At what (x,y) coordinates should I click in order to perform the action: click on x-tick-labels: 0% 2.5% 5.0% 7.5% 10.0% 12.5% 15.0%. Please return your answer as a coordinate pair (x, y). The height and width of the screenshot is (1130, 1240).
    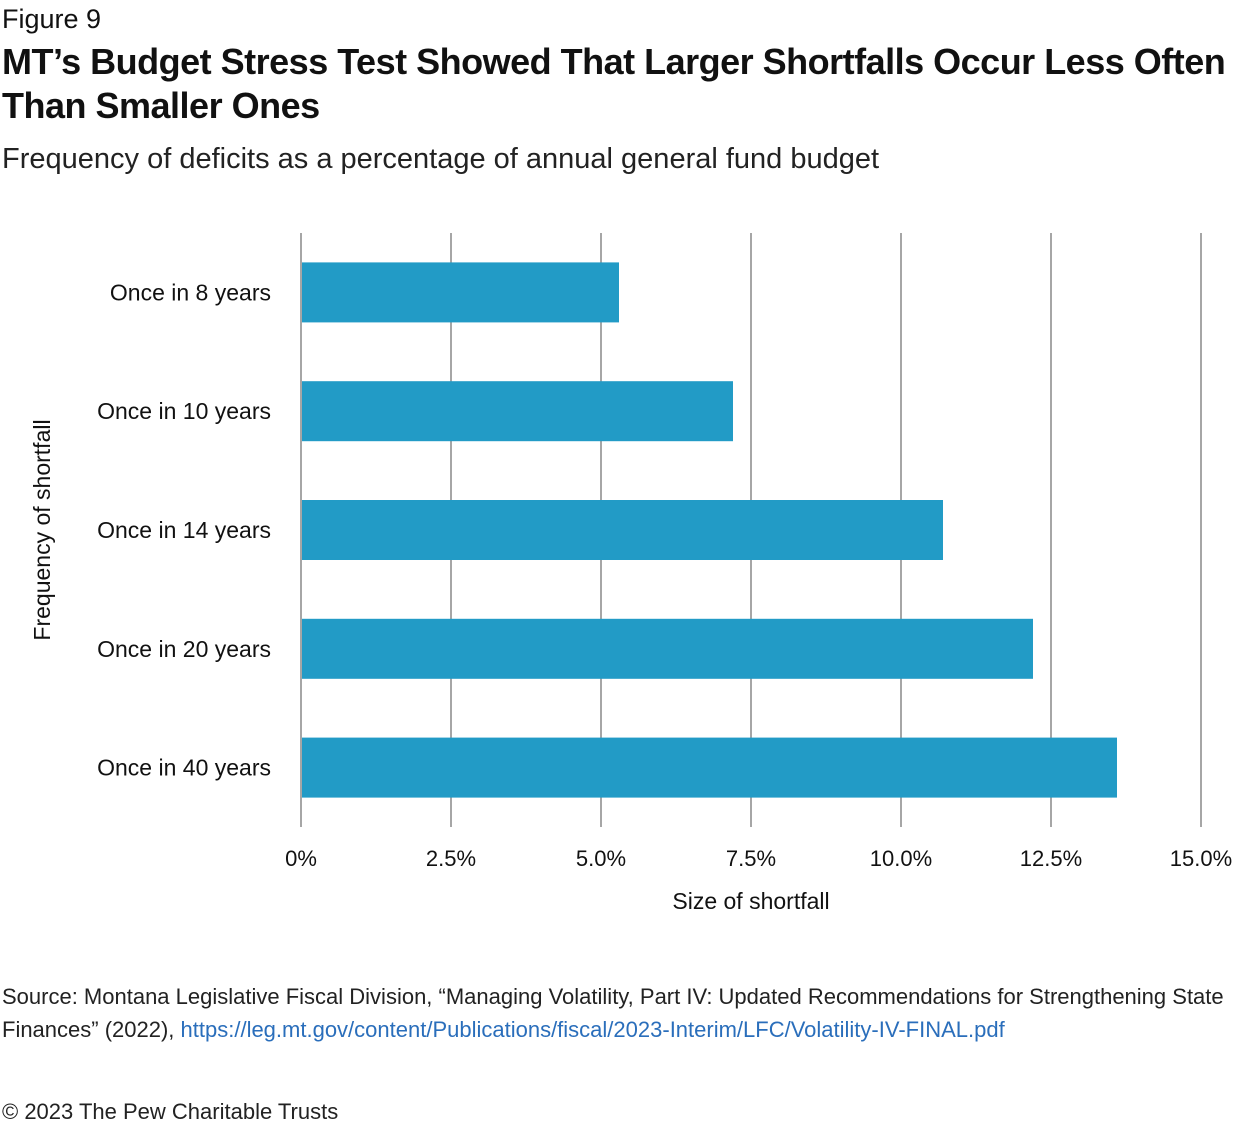
    Looking at the image, I should click on (758, 858).